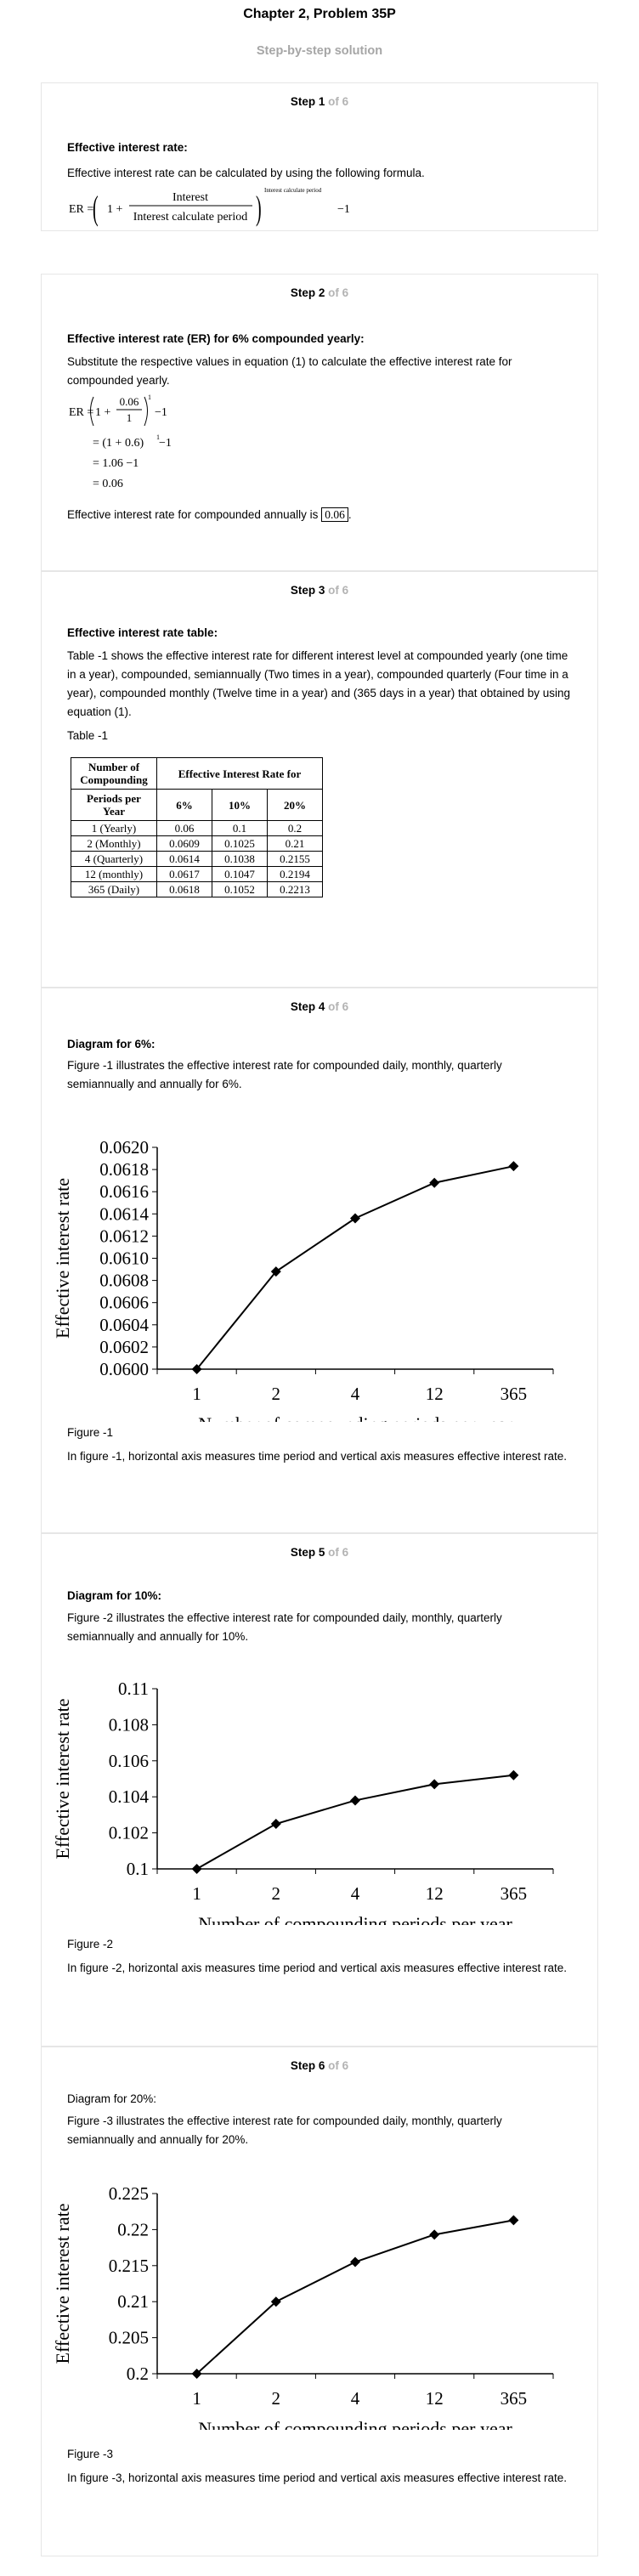  Describe the element at coordinates (116, 463) in the screenshot. I see `calc-line-3: = 1.06 −1` at that location.